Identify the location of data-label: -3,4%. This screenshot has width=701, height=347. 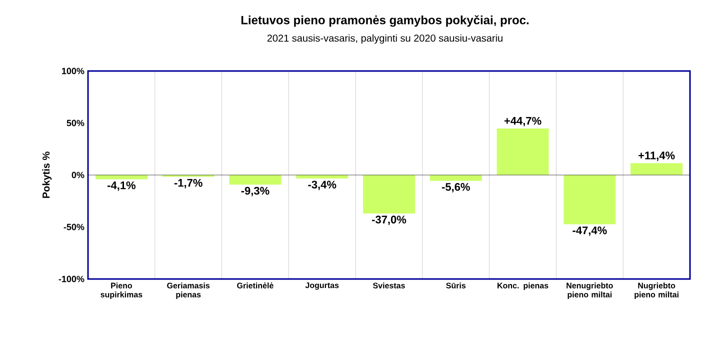
(322, 185).